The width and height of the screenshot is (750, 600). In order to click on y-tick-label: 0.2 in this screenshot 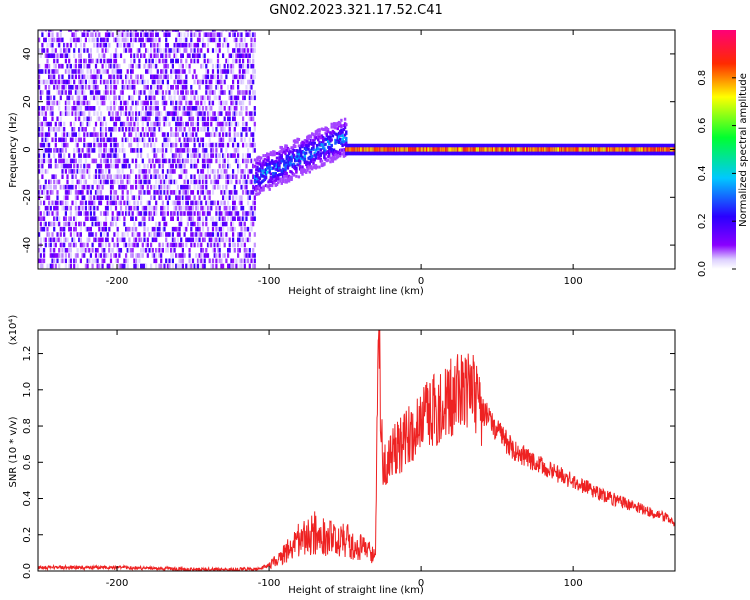, I will do `click(27, 535)`.